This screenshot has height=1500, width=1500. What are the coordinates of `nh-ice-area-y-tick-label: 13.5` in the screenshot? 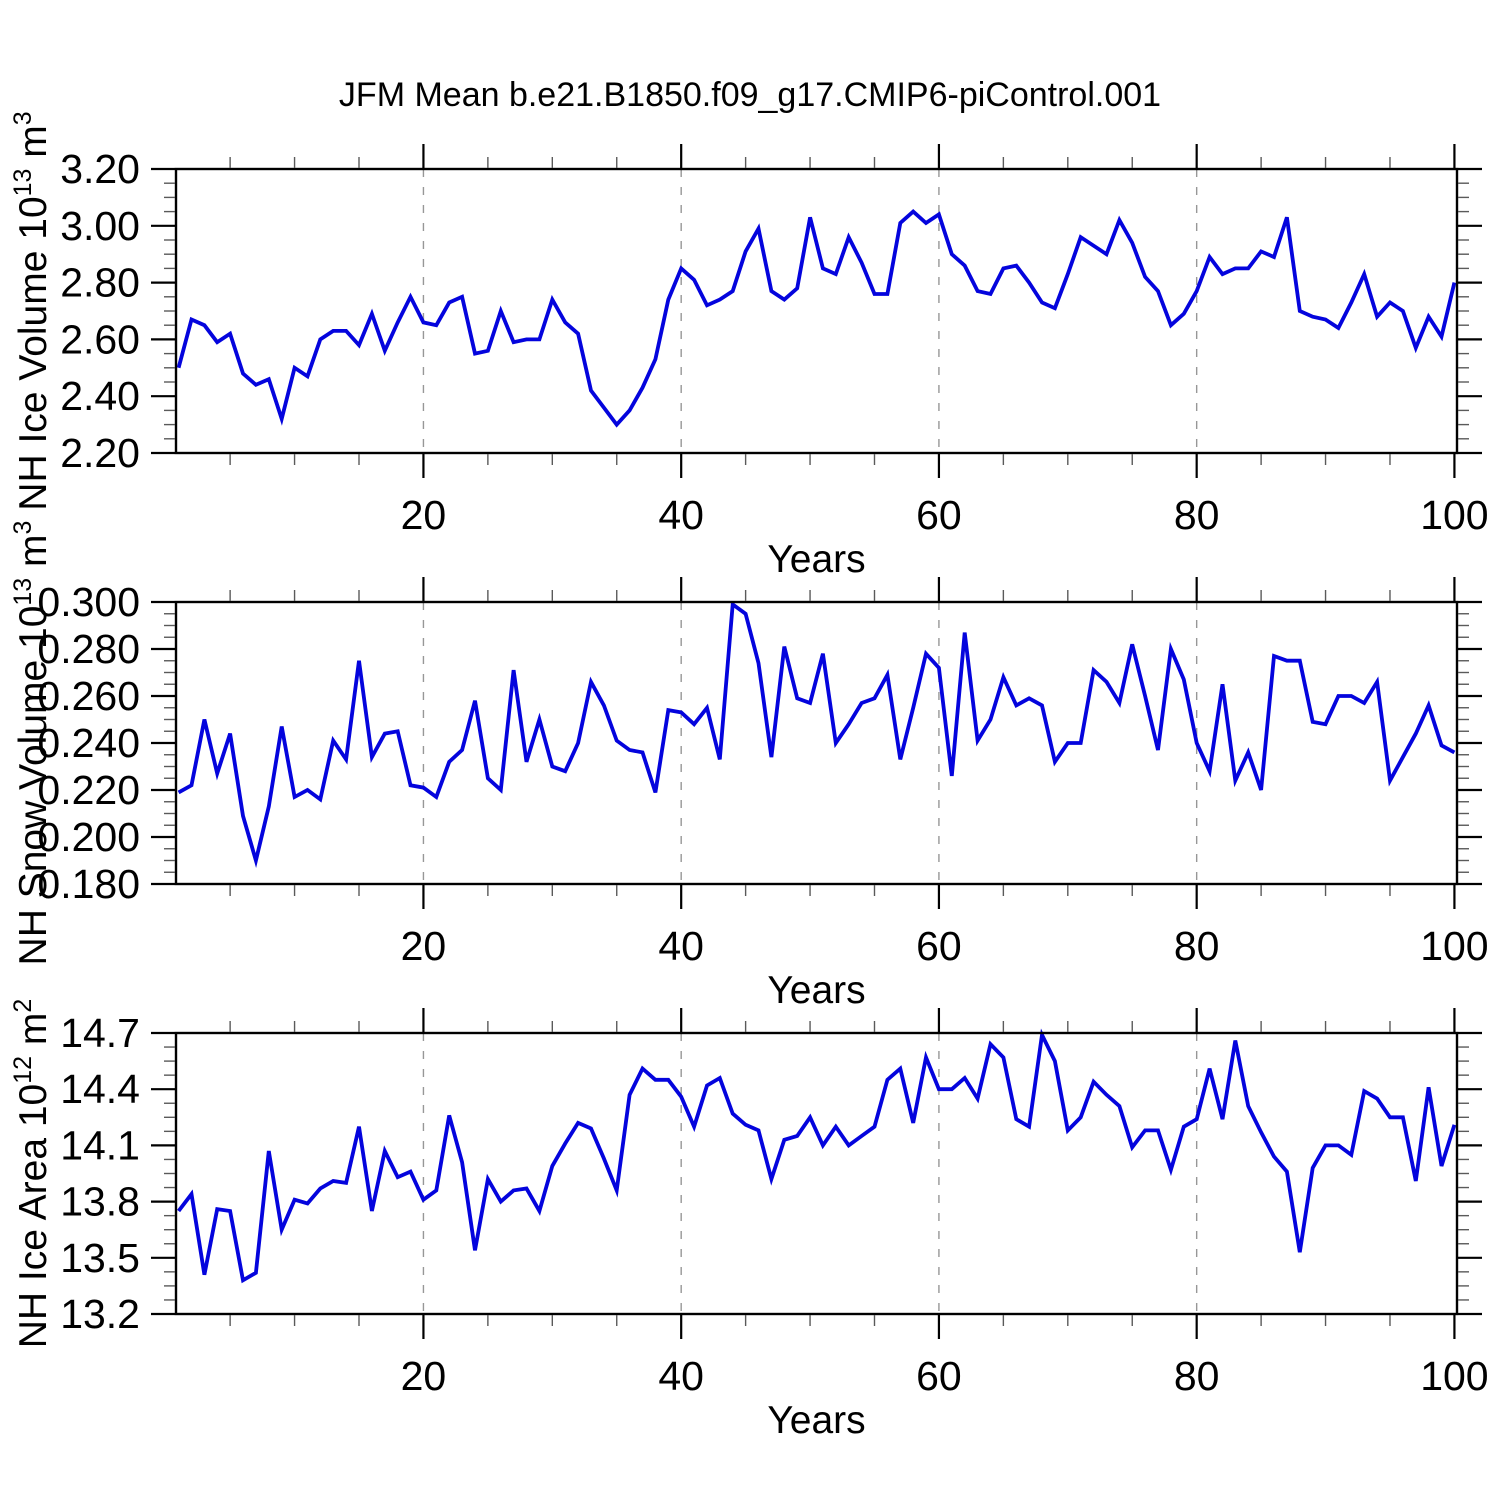 It's located at (100, 1258).